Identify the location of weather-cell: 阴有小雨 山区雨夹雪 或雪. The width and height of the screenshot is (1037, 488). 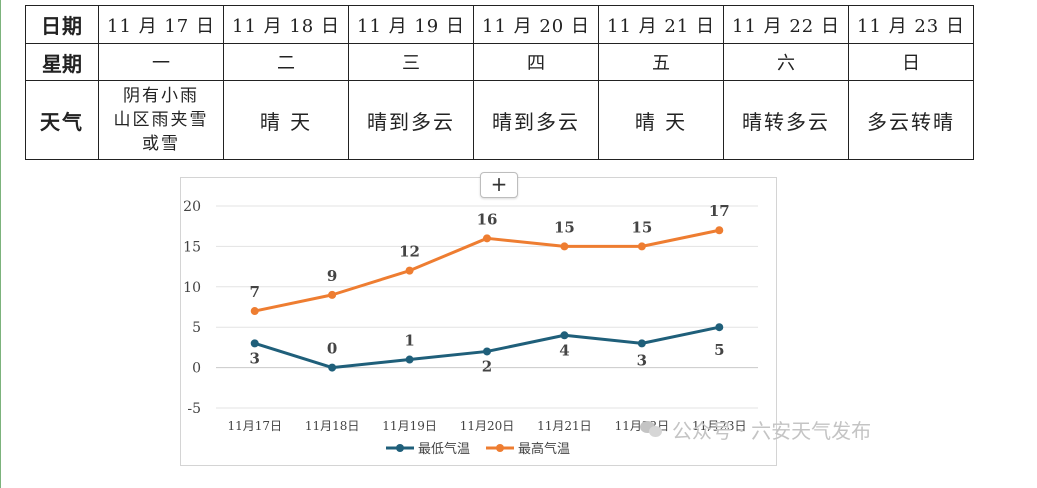
(161, 120).